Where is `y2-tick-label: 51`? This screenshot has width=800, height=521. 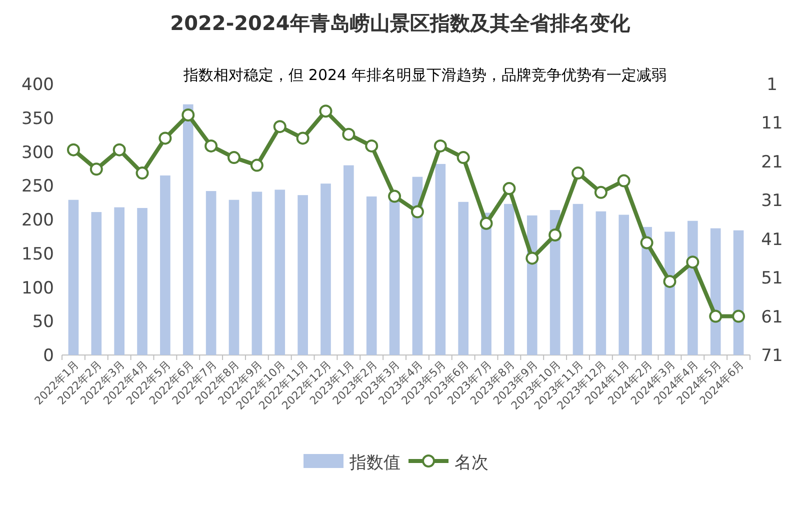 y2-tick-label: 51 is located at coordinates (772, 278).